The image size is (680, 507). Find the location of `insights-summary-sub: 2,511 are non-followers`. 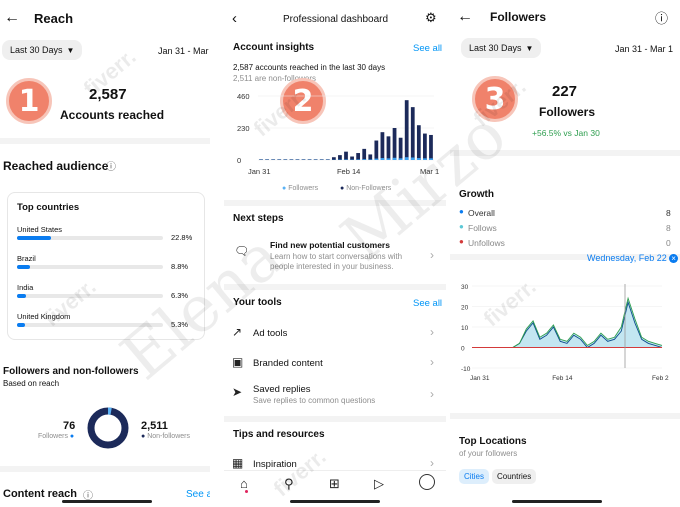

insights-summary-sub: 2,511 are non-followers is located at coordinates (275, 78).